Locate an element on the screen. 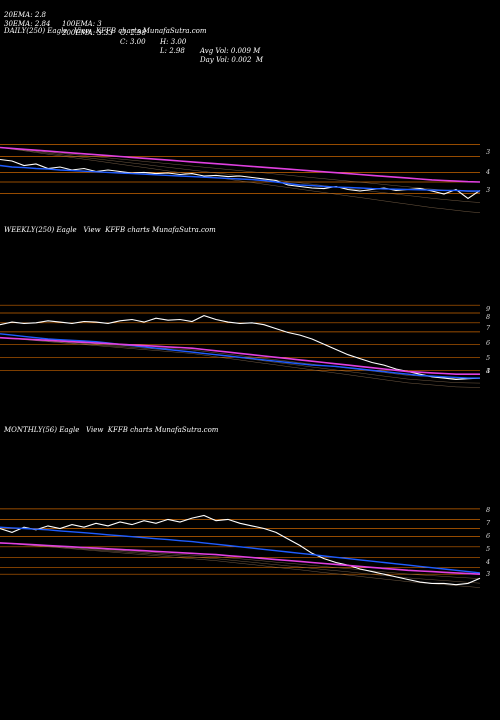  monthly-y-tick-label: 3 is located at coordinates (488, 574).